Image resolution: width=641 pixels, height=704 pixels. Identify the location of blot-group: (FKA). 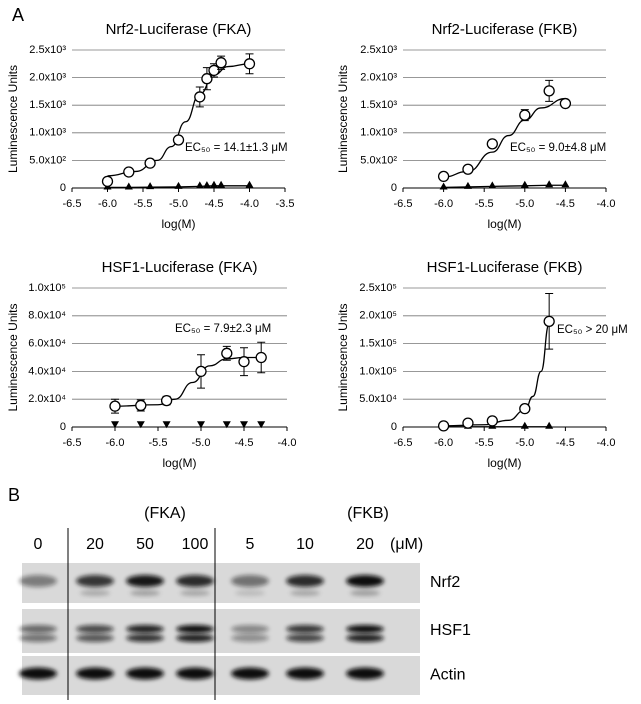
(165, 513).